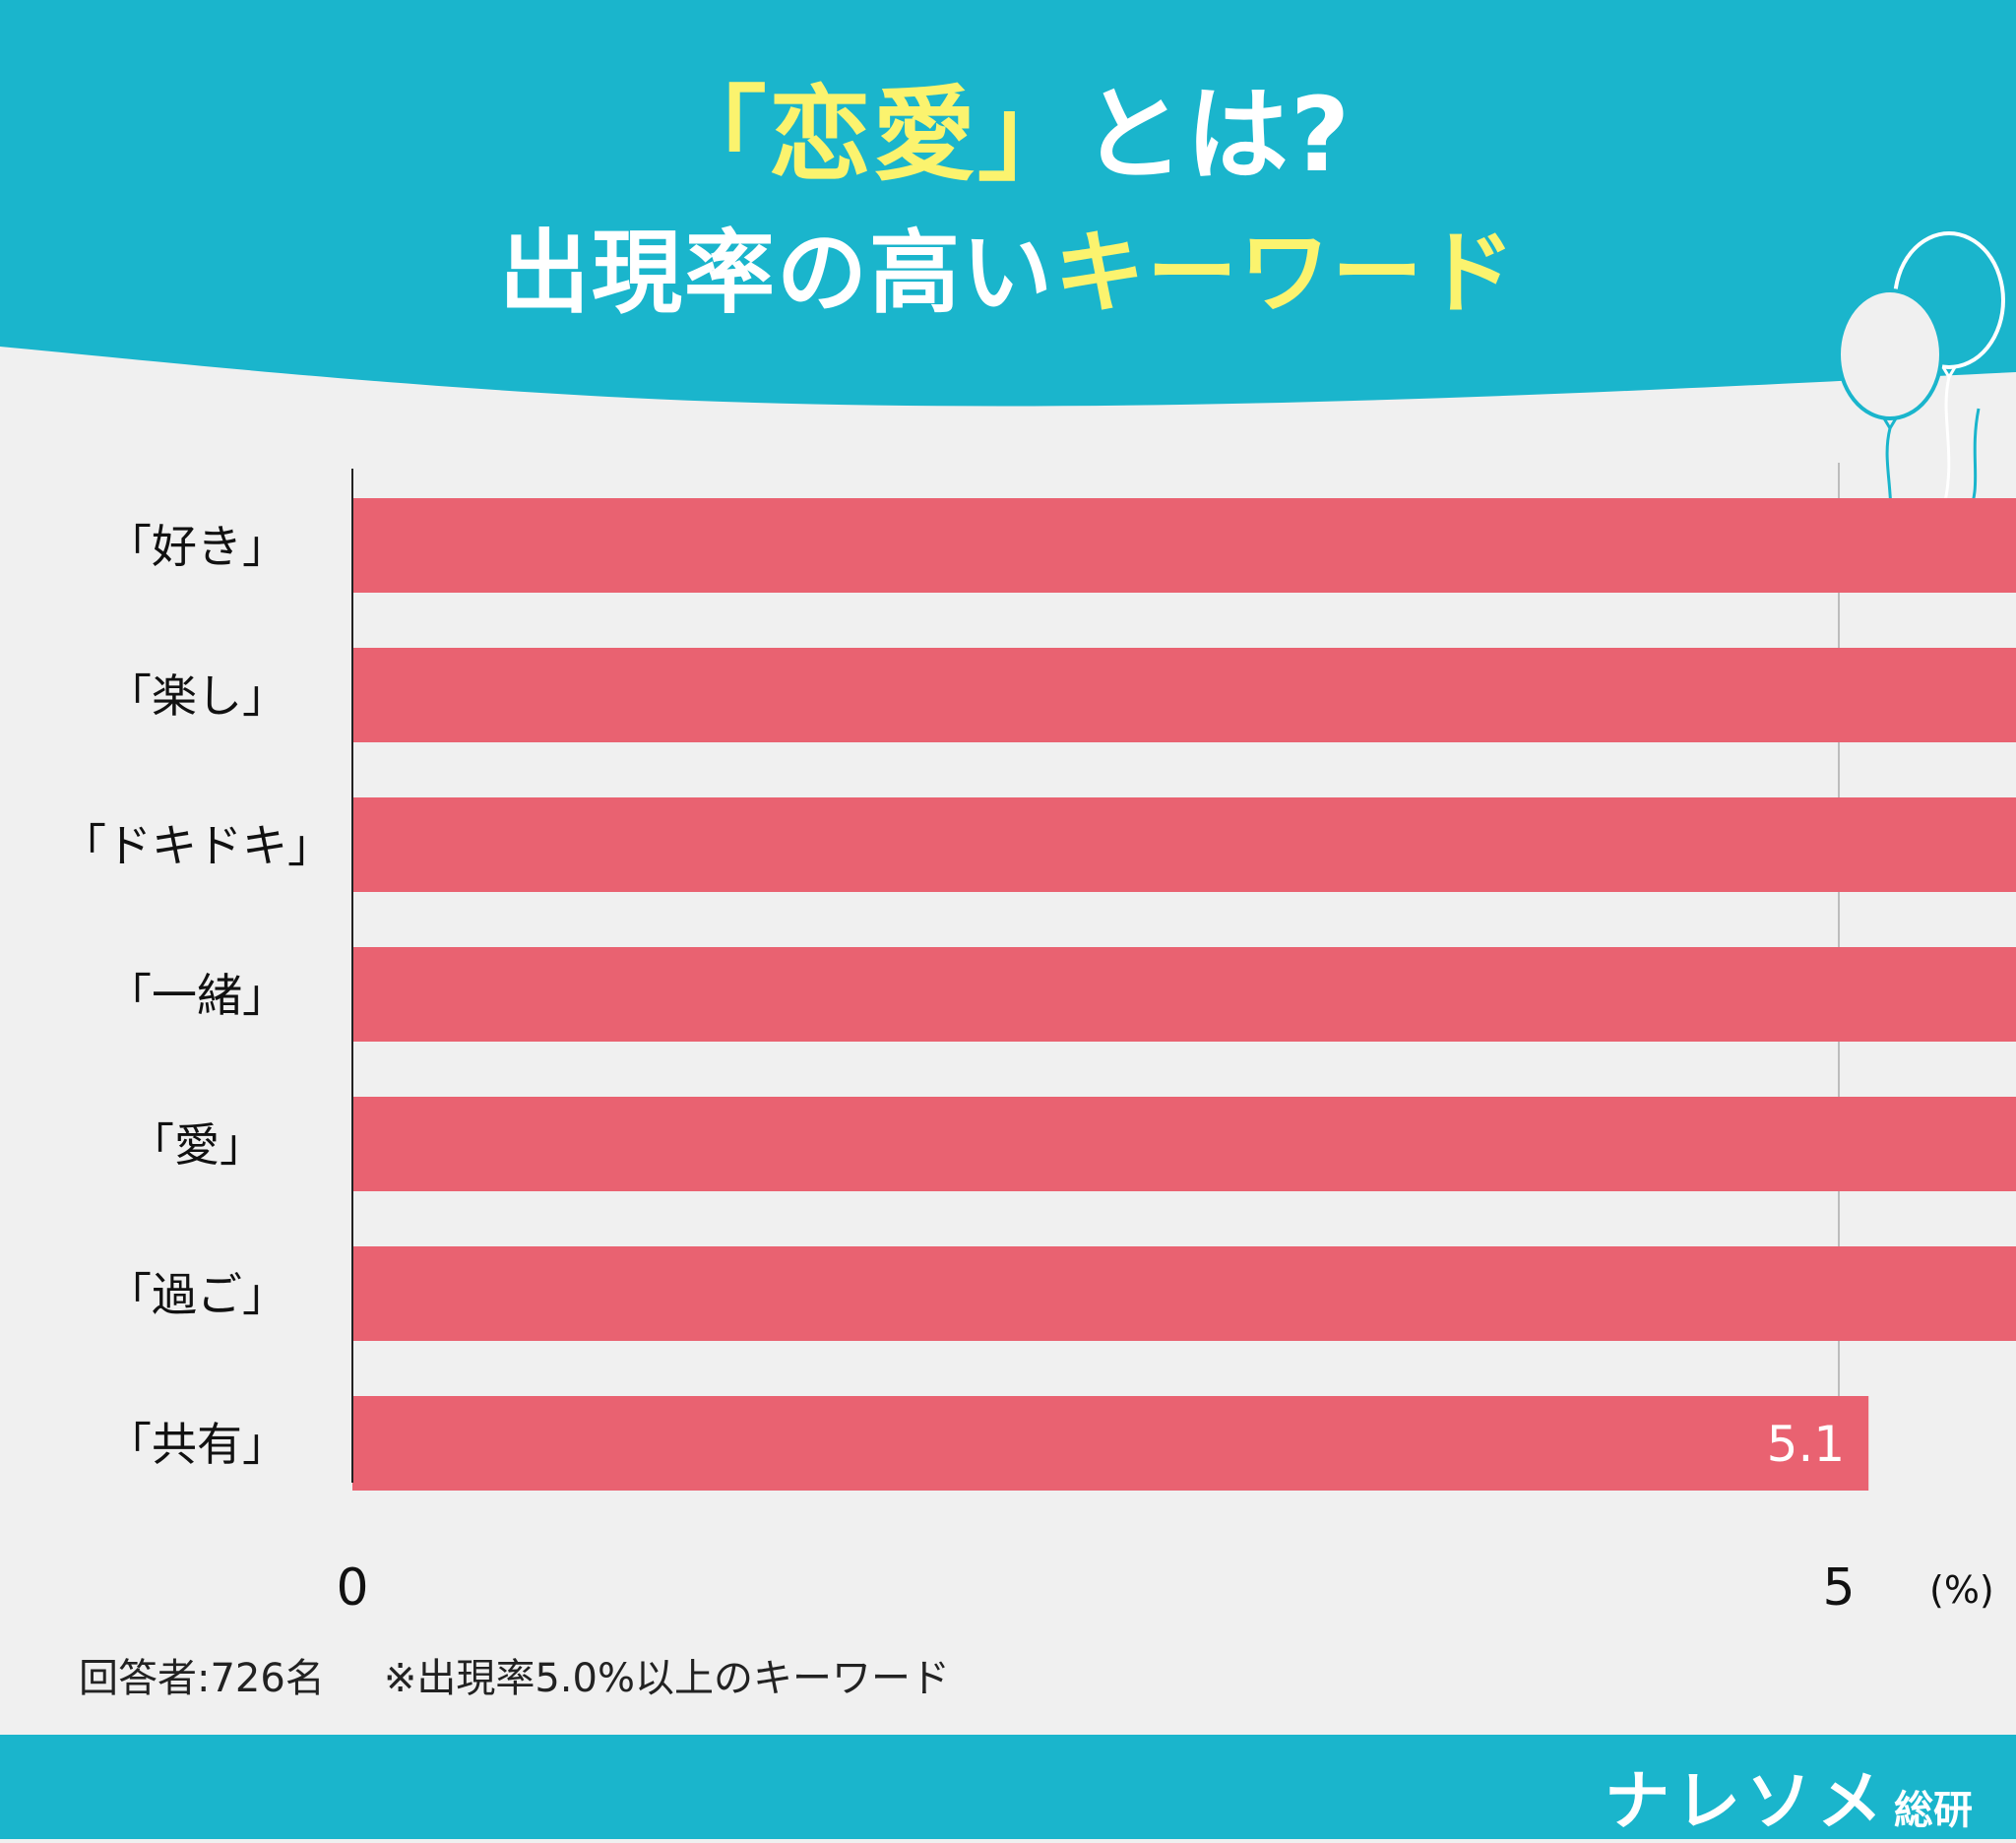 The image size is (2016, 1843). Describe the element at coordinates (196, 1444) in the screenshot. I see `category-label: 「共有」` at that location.